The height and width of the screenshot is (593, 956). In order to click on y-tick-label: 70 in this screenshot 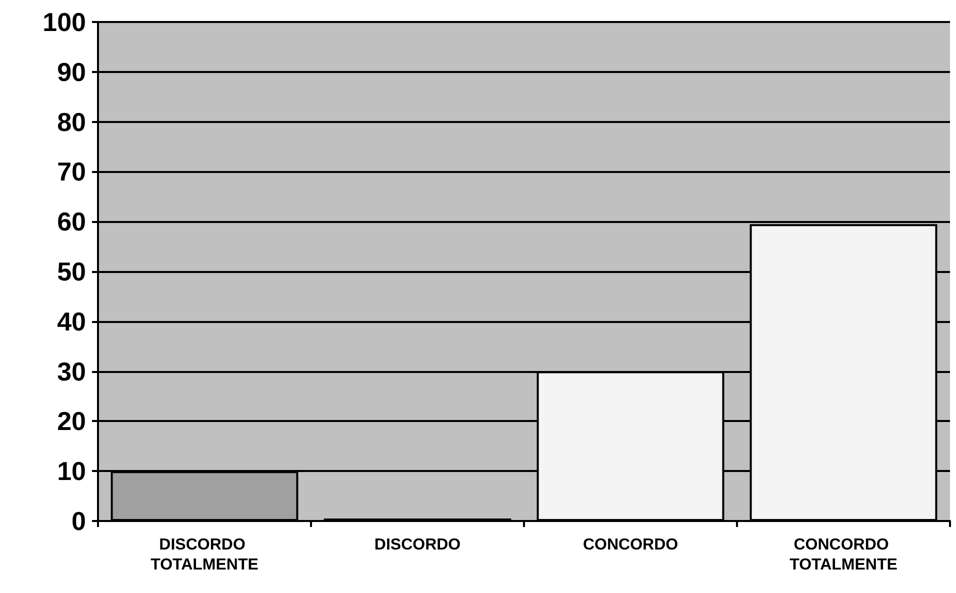, I will do `click(71, 171)`.